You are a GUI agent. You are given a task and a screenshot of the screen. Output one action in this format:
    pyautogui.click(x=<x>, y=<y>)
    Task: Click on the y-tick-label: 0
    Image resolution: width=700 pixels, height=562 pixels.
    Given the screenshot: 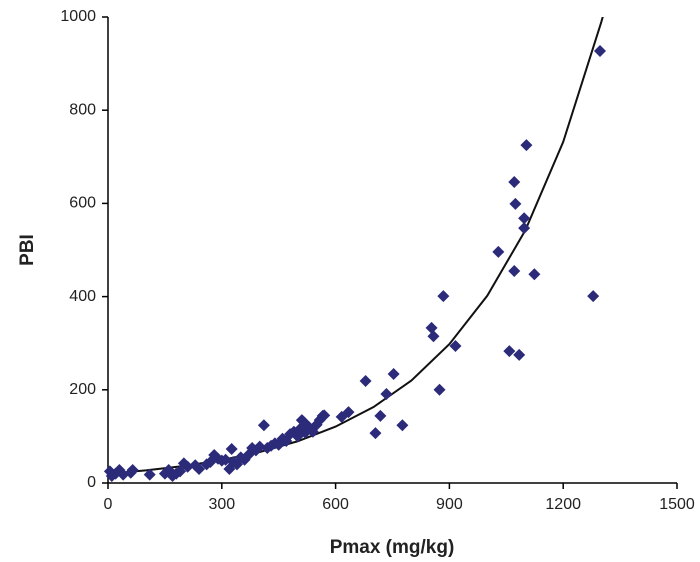 What is the action you would take?
    pyautogui.click(x=91, y=482)
    